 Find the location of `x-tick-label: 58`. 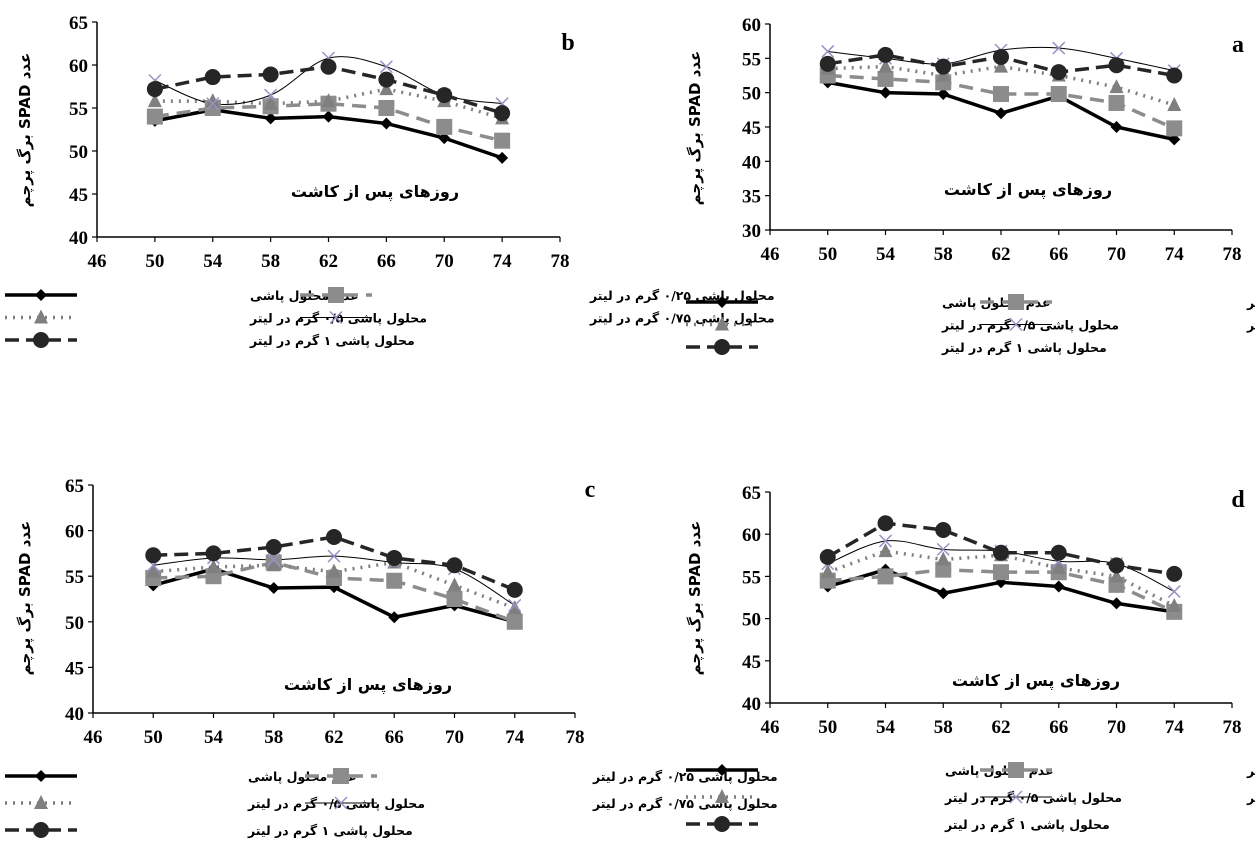

x-tick-label: 58 is located at coordinates (273, 737).